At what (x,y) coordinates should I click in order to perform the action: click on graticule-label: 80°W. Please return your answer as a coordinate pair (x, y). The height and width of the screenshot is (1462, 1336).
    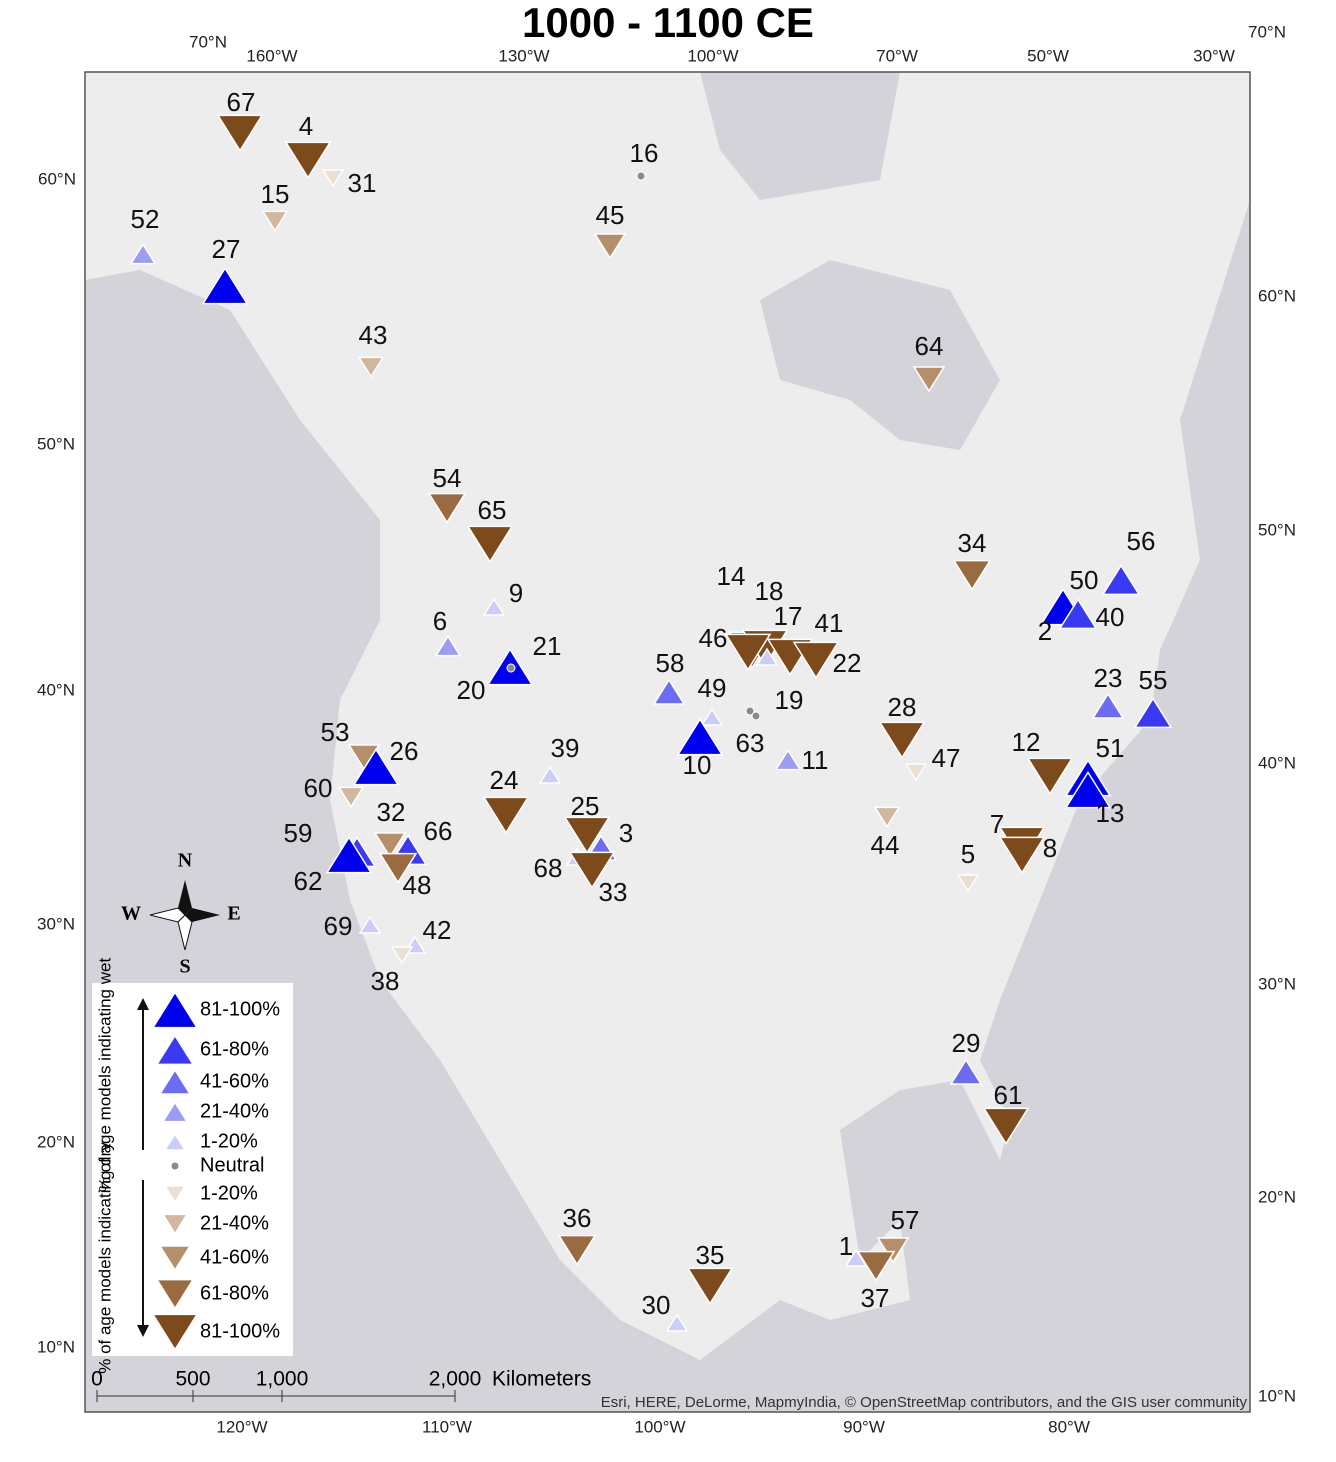
    Looking at the image, I should click on (1069, 1426).